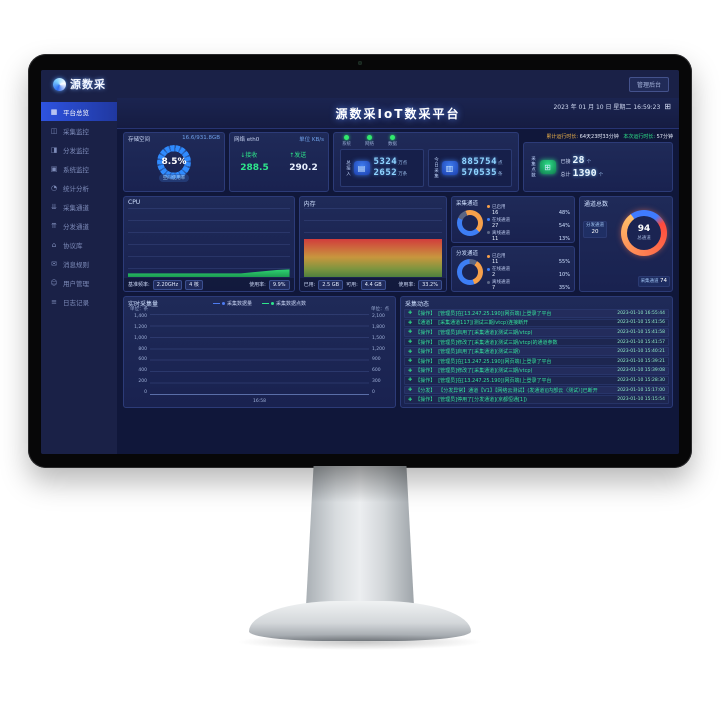 The height and width of the screenshot is (721, 721). What do you see at coordinates (360, 642) in the screenshot?
I see `stand-shadow` at bounding box center [360, 642].